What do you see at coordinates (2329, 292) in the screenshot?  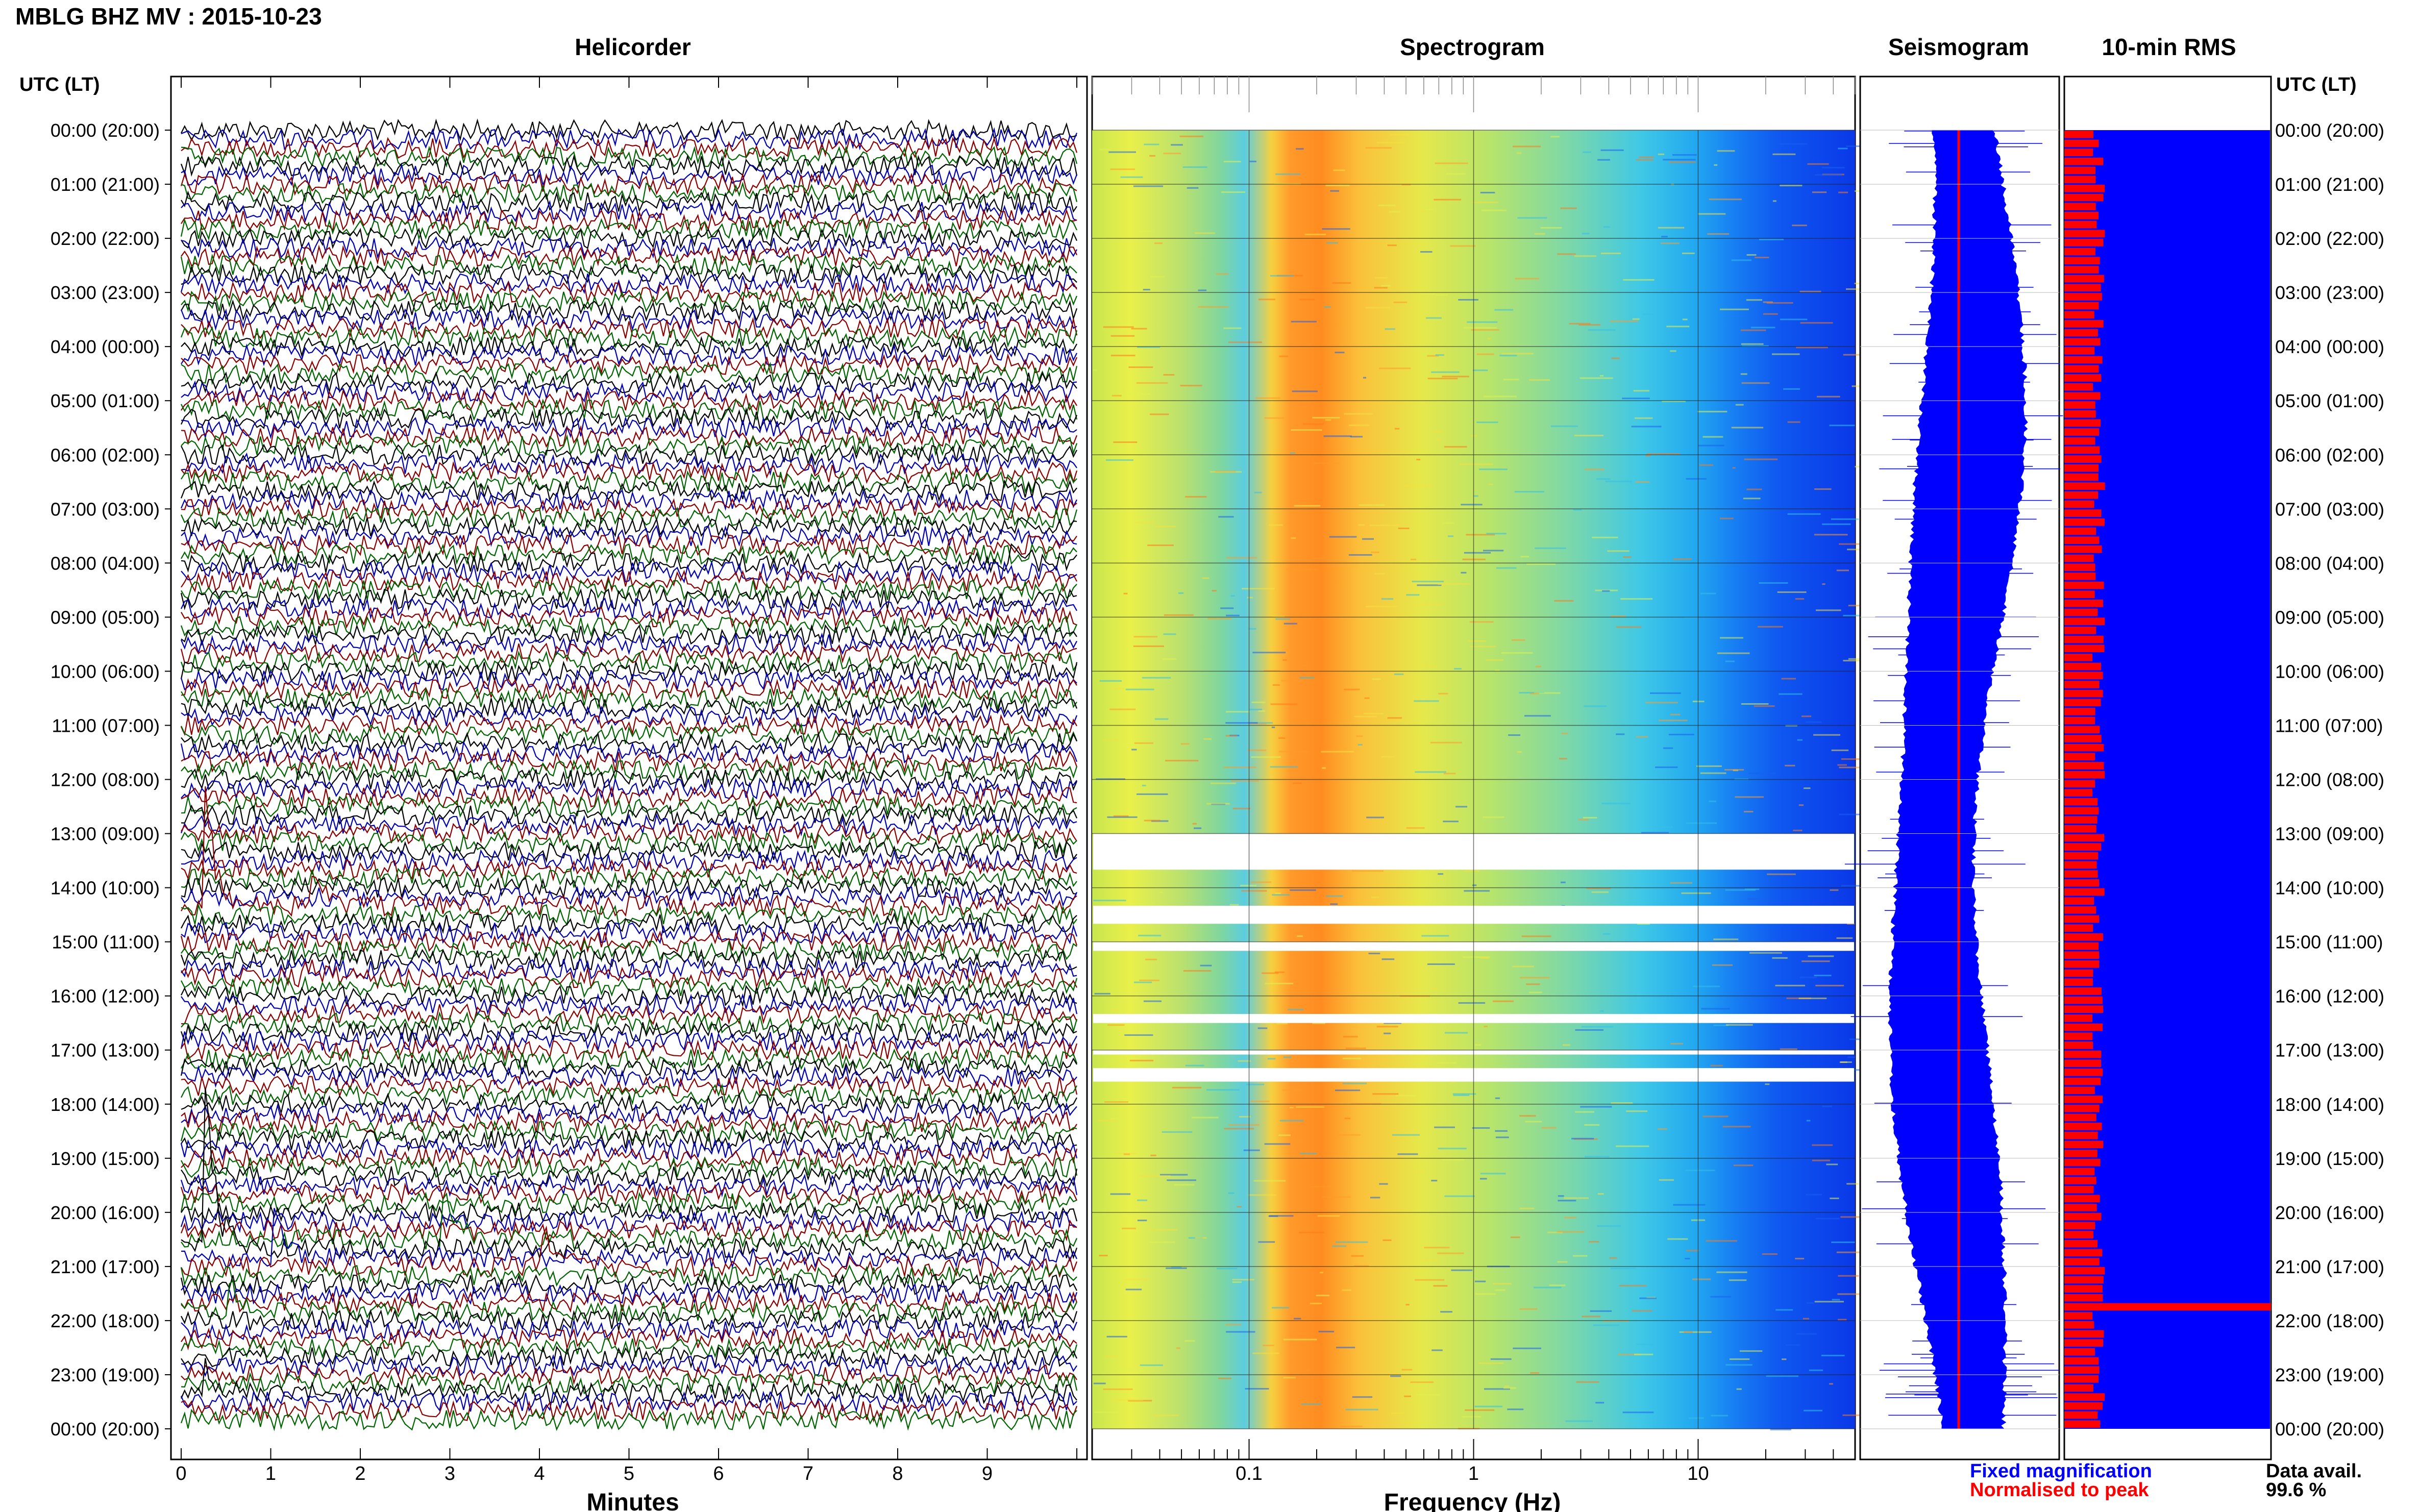 I see `time-label-right: 03:00 (23:00)` at bounding box center [2329, 292].